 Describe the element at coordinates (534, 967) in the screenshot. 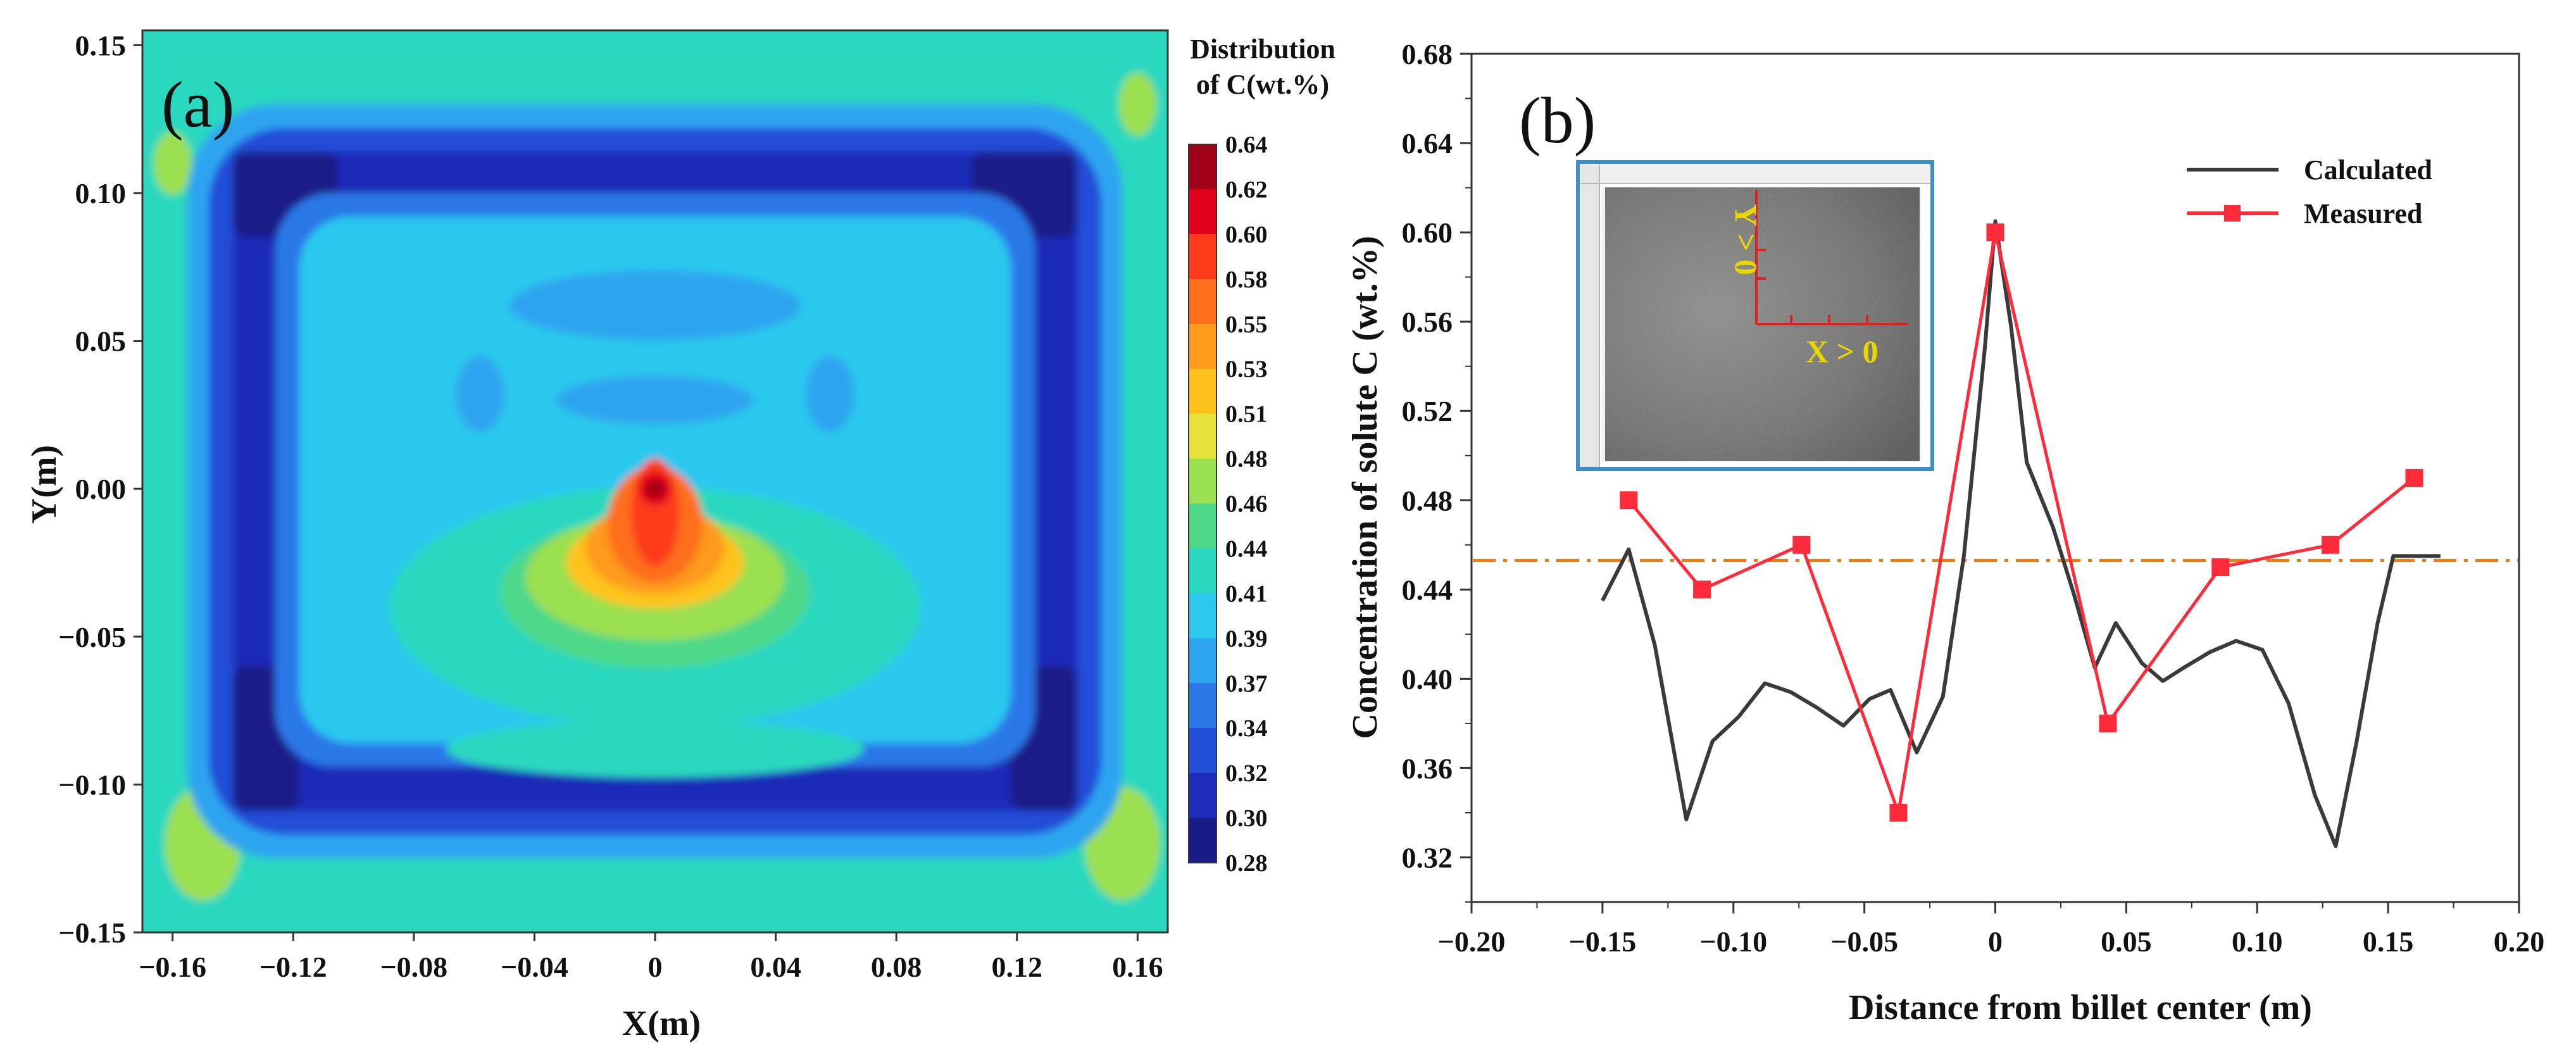

I see `a-xtick-label: −0.04` at that location.